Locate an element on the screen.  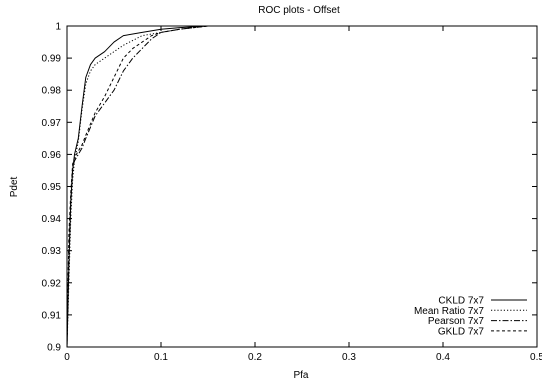
y-tick-label: 1 is located at coordinates (58, 27).